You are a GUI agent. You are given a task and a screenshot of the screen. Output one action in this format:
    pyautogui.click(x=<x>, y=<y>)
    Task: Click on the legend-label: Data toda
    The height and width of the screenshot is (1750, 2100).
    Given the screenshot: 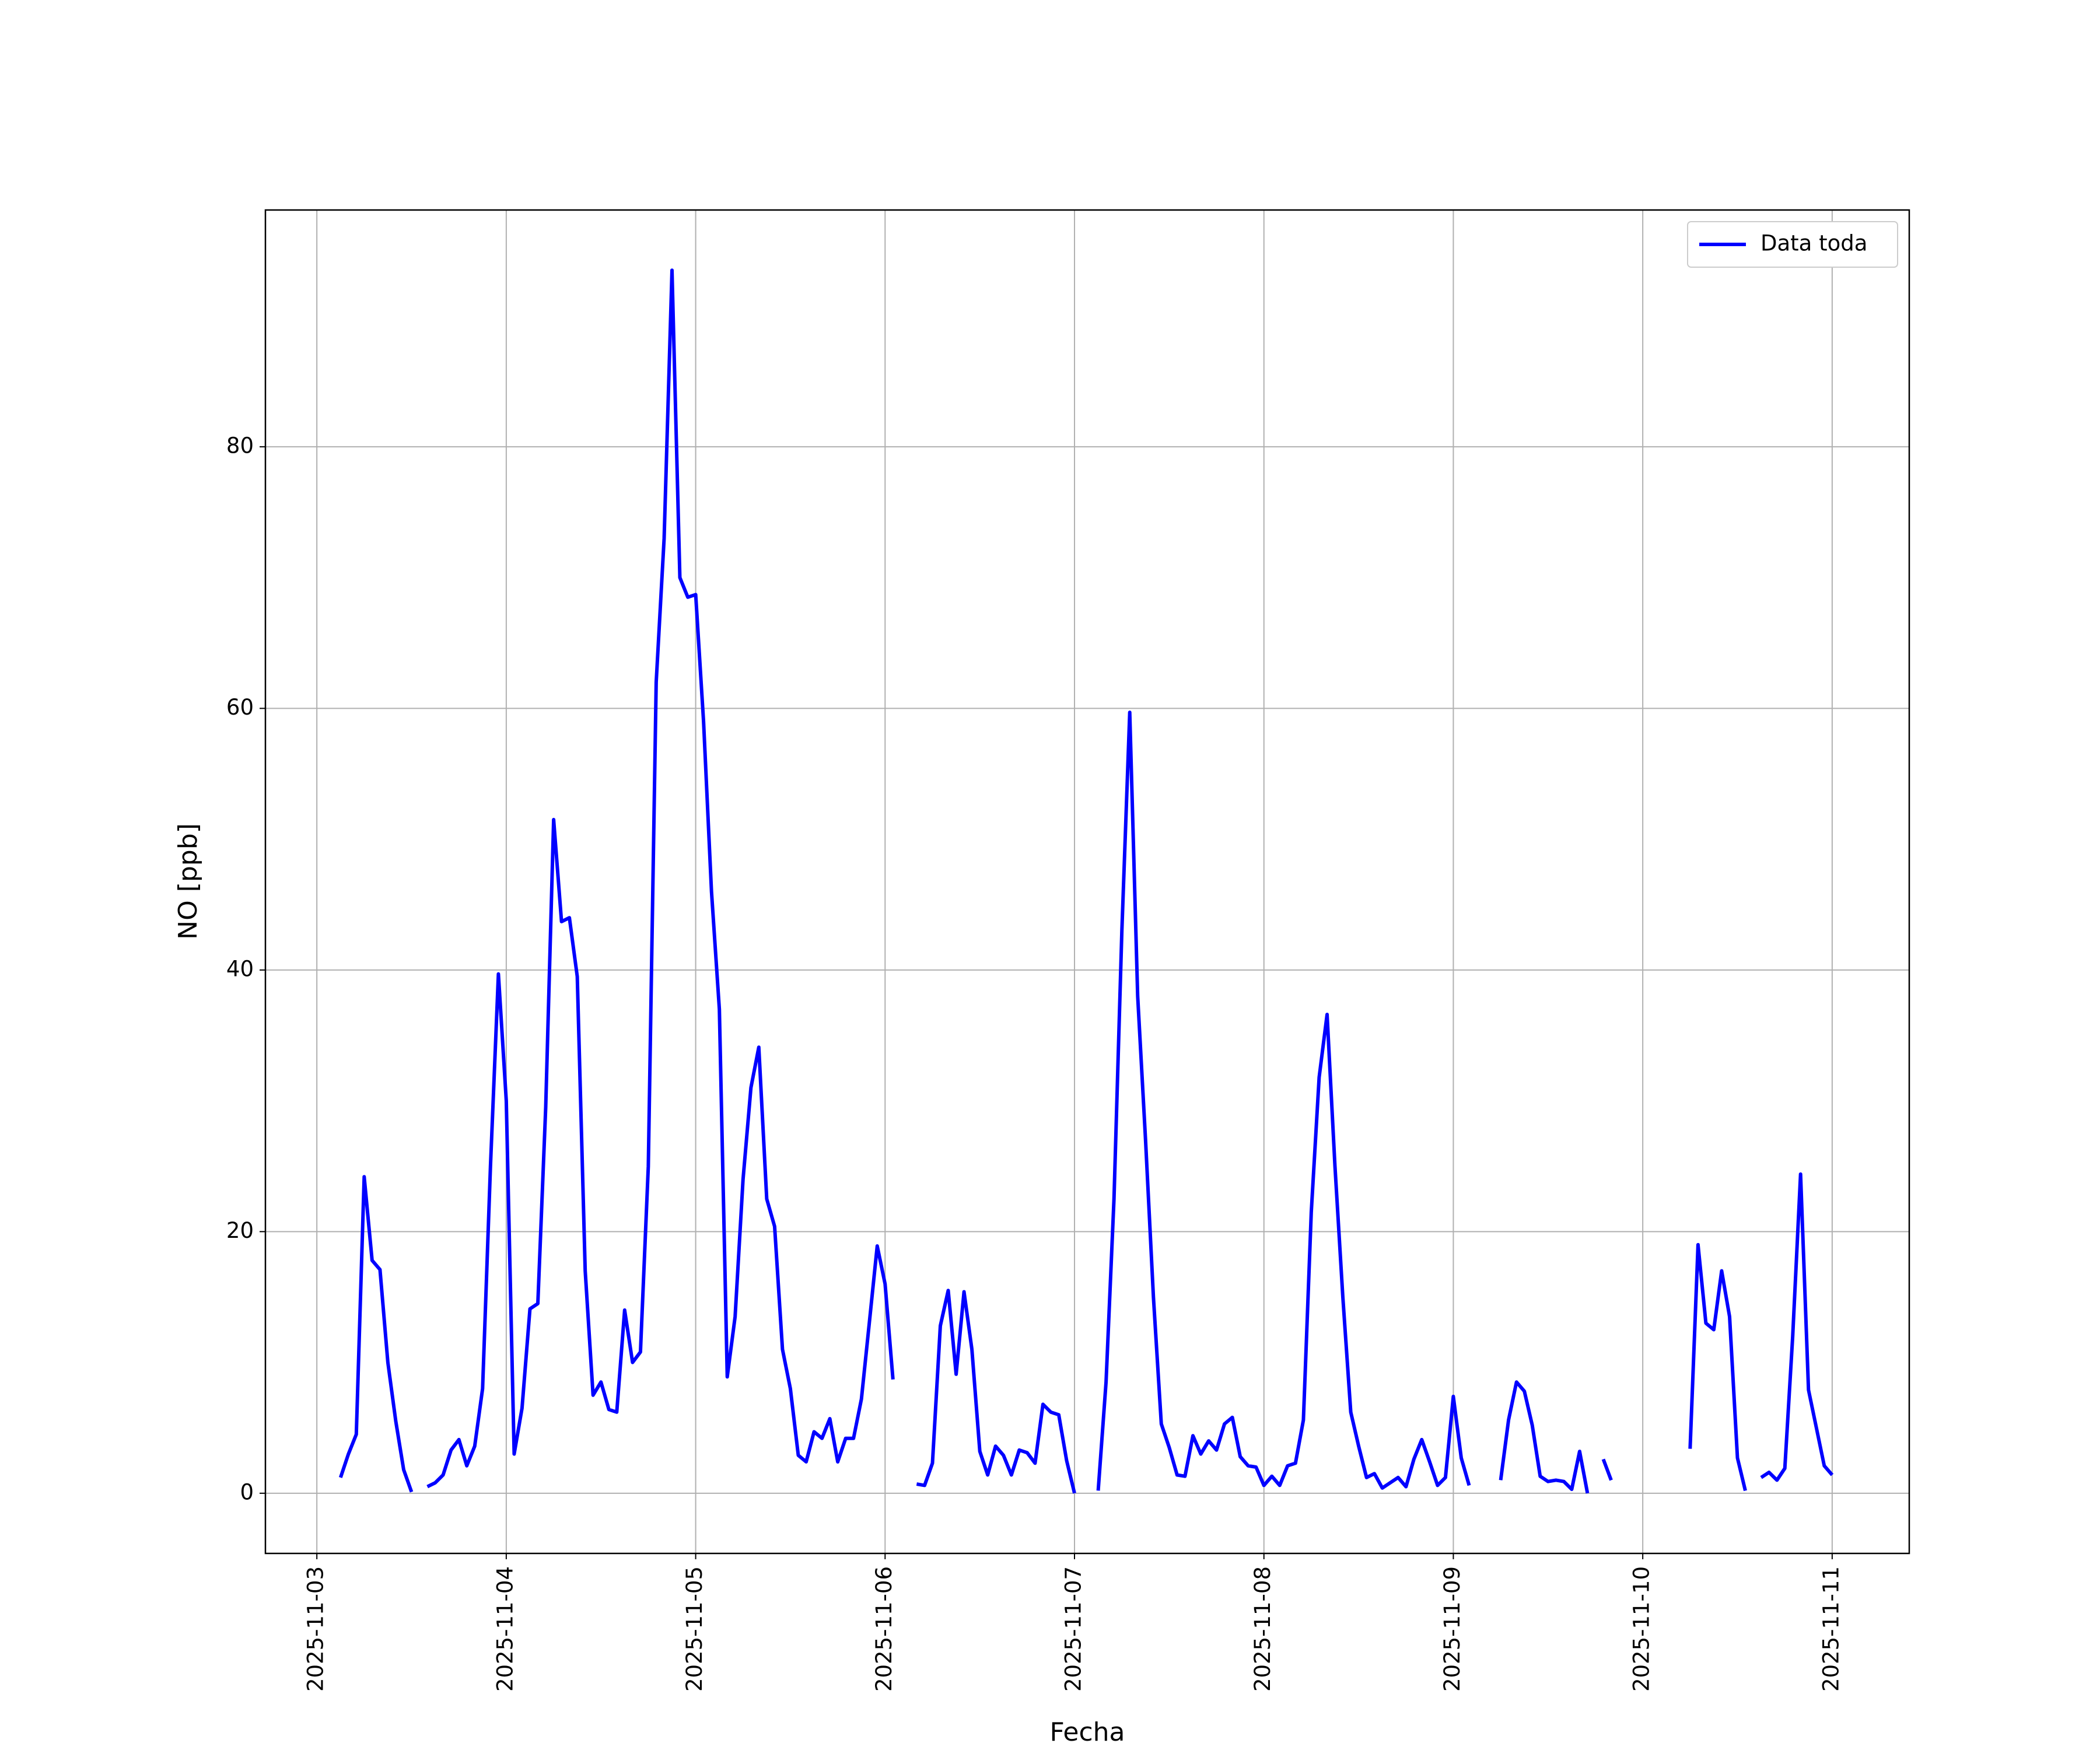 What is the action you would take?
    pyautogui.click(x=1813, y=243)
    